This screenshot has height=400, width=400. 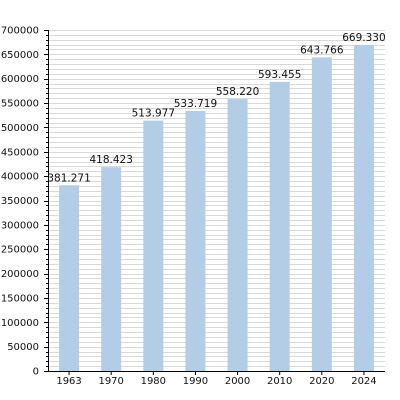 I want to click on x-tick-label: 1990, so click(x=195, y=381).